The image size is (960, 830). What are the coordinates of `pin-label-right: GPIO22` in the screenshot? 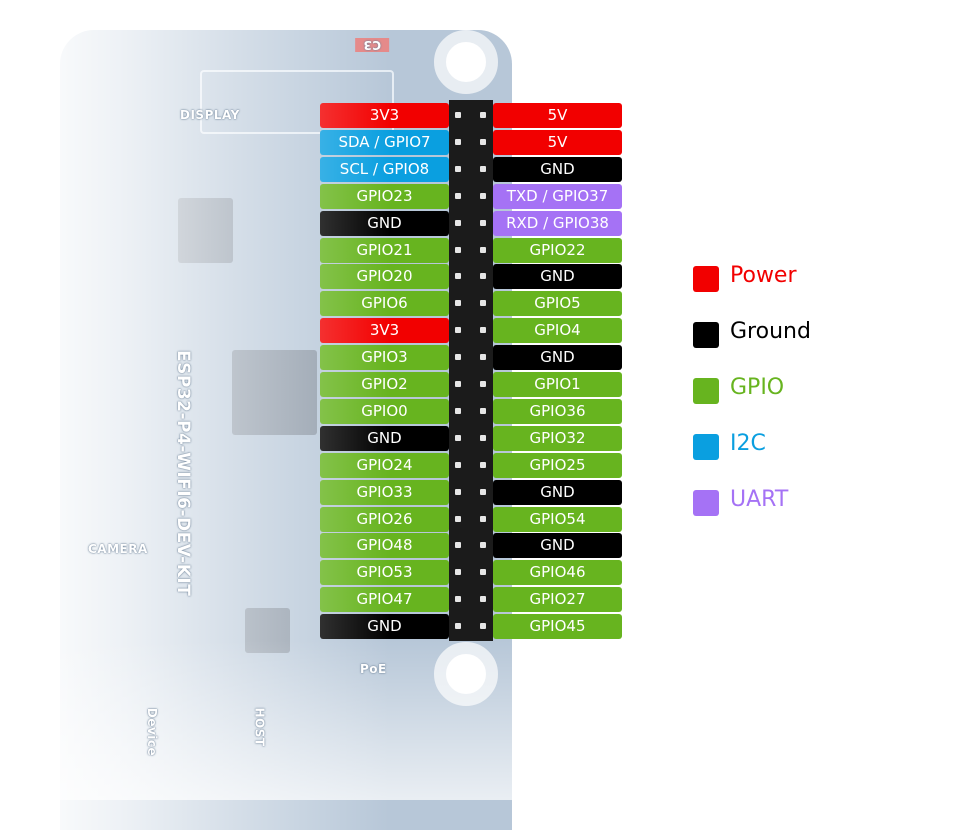 It's located at (557, 250).